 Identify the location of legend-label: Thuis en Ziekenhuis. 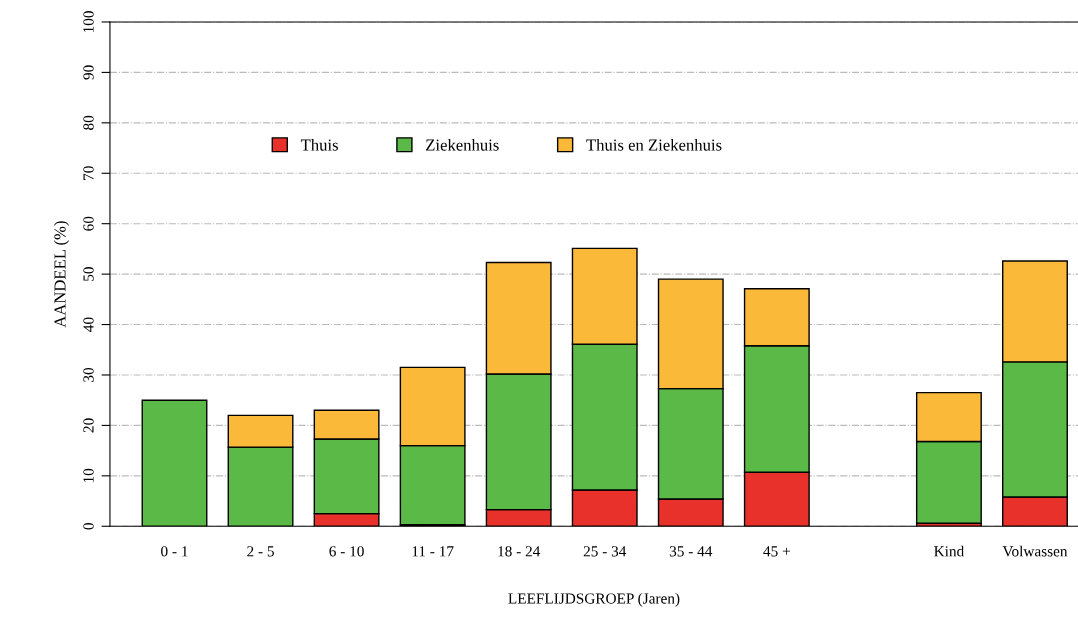
(654, 144).